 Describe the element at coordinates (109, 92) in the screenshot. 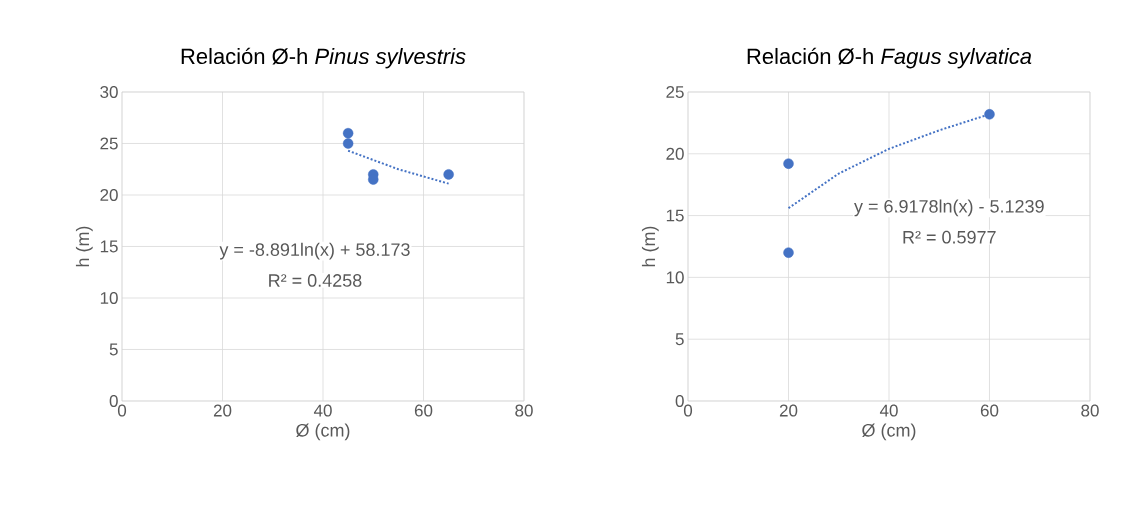

I see `y-tick-label: 30` at that location.